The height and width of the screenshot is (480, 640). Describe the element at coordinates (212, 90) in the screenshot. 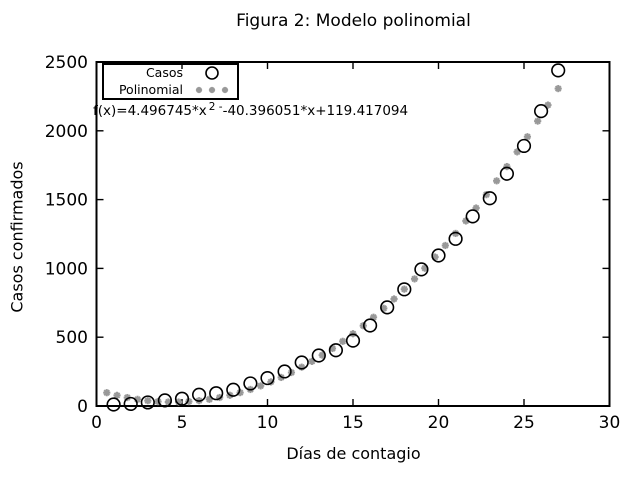

I see `asterisk-marker-icon` at that location.